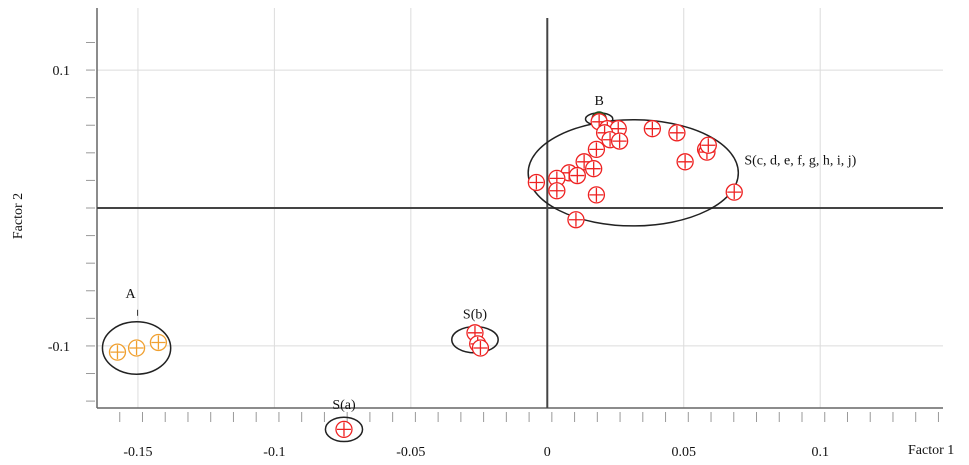 Image resolution: width=969 pixels, height=465 pixels. I want to click on group-label: B, so click(598, 101).